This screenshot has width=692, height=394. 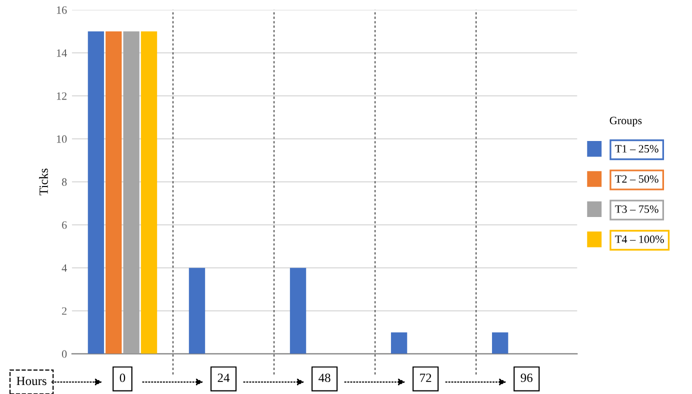 What do you see at coordinates (626, 121) in the screenshot?
I see `legend-title: Groups` at bounding box center [626, 121].